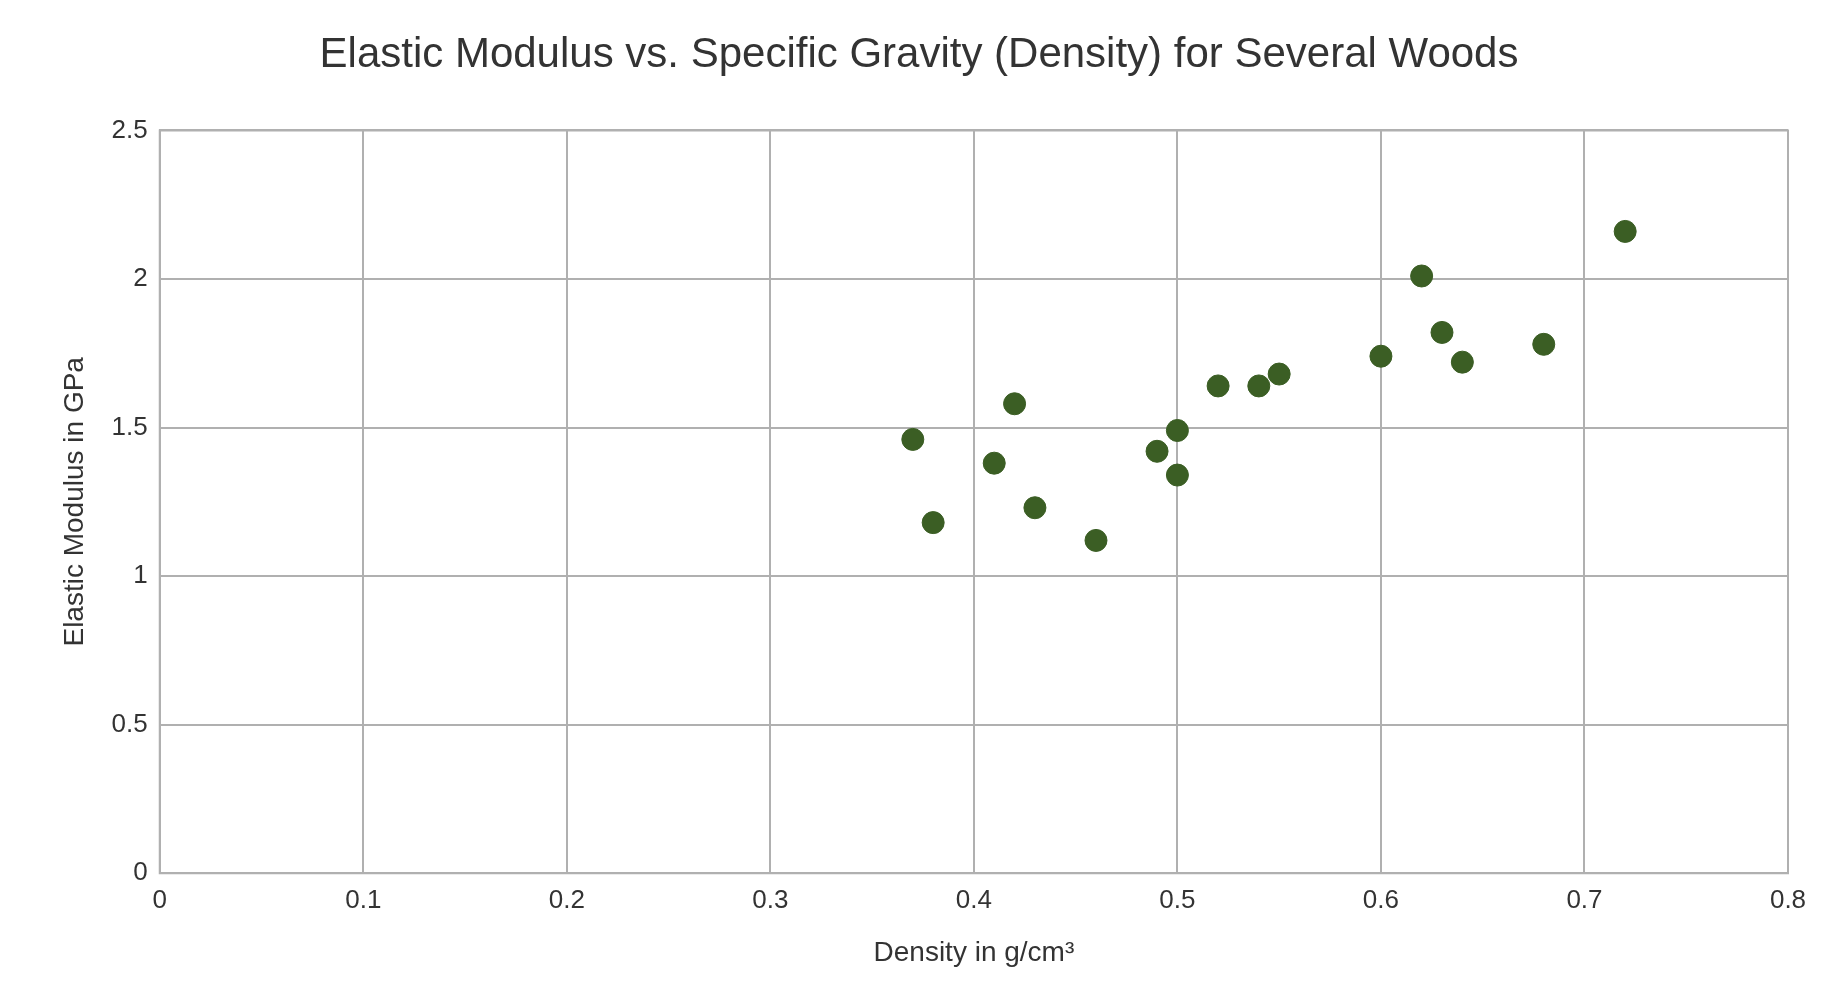 The image size is (1838, 988). What do you see at coordinates (129, 128) in the screenshot?
I see `y-tick-label: 2.5` at bounding box center [129, 128].